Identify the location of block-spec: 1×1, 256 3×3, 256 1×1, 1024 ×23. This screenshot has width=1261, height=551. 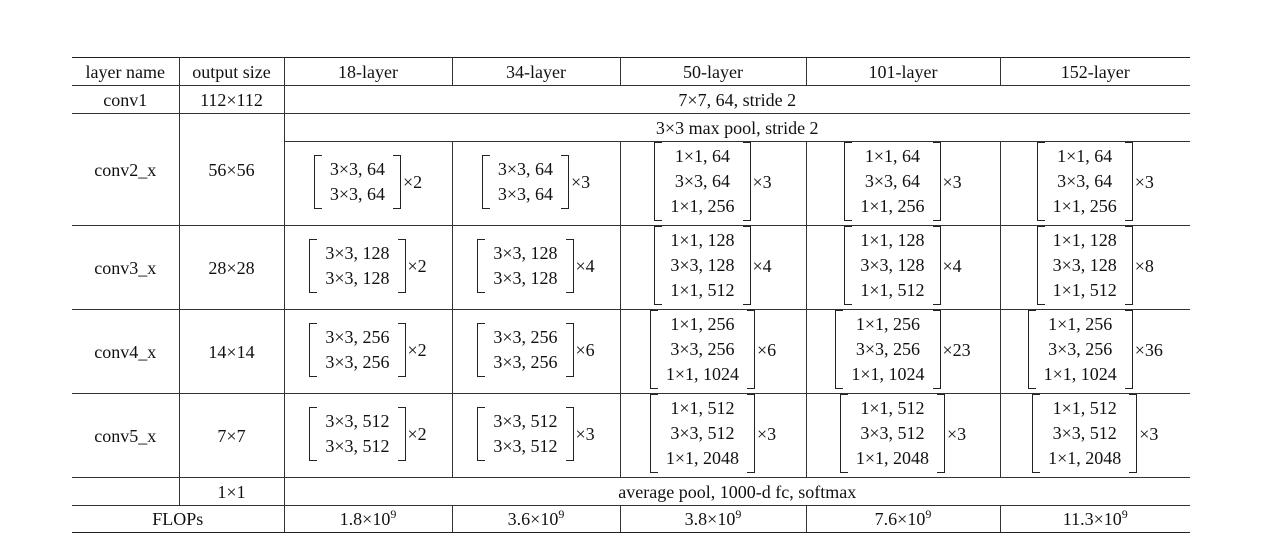
(903, 349).